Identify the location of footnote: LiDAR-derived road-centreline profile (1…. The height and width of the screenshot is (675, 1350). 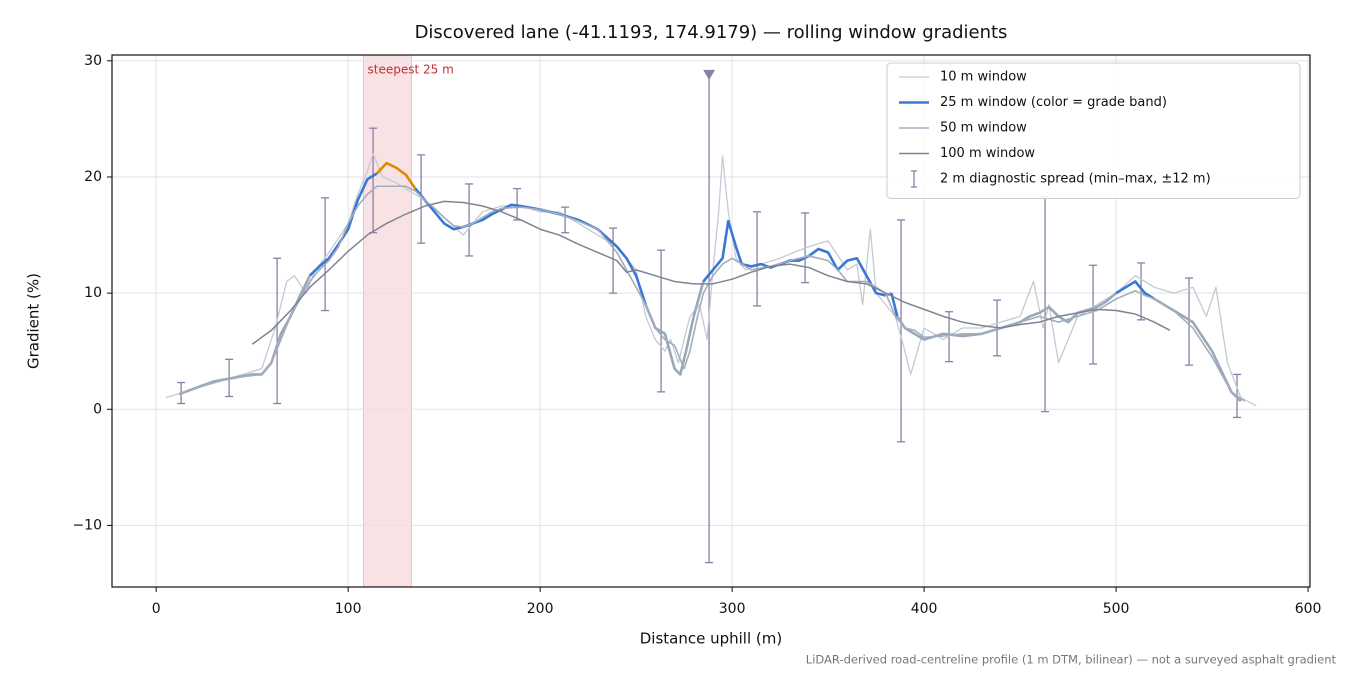
(1071, 660).